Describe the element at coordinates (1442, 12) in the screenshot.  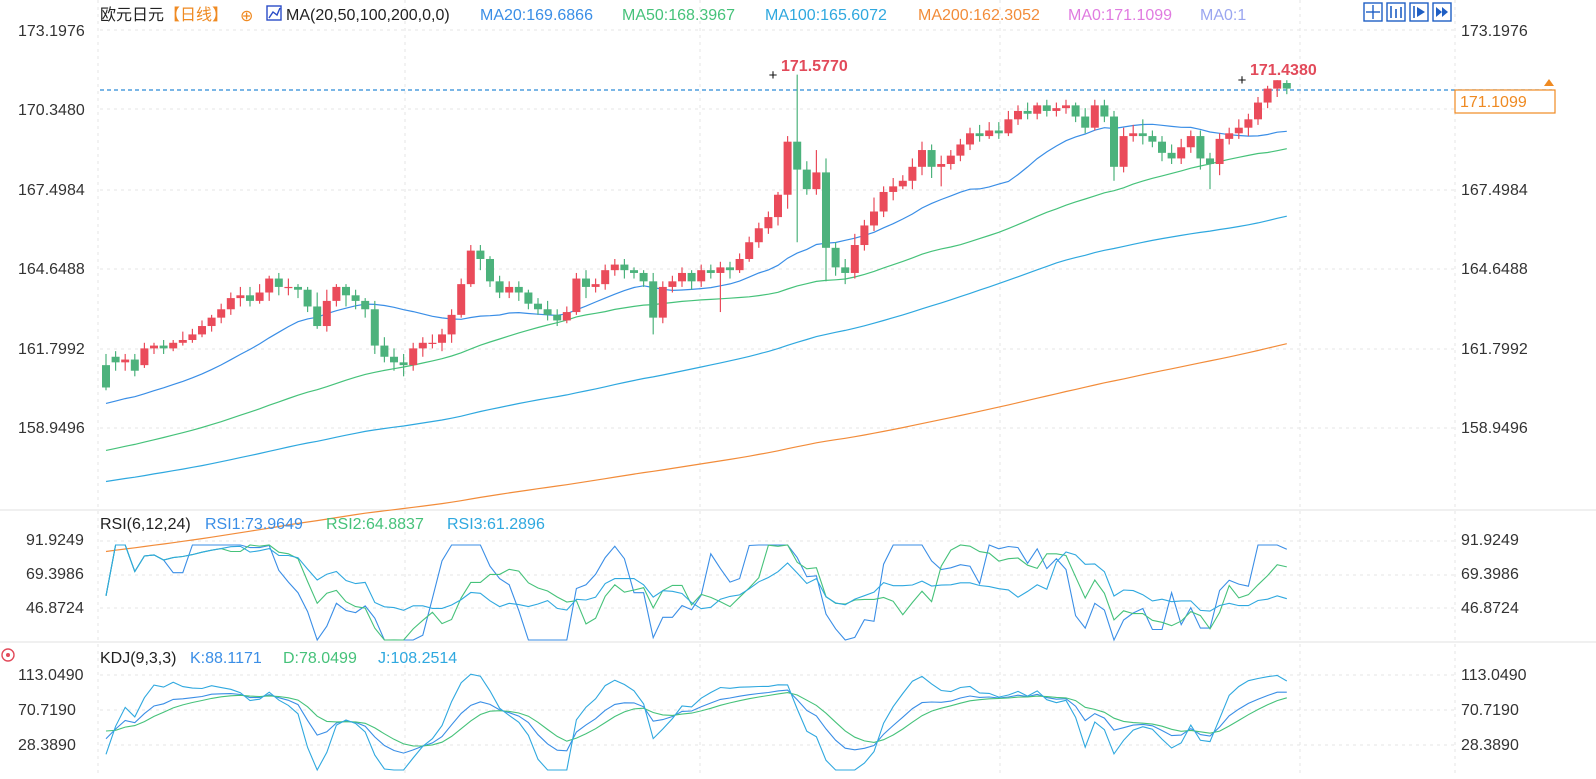
I see `forward-icon` at that location.